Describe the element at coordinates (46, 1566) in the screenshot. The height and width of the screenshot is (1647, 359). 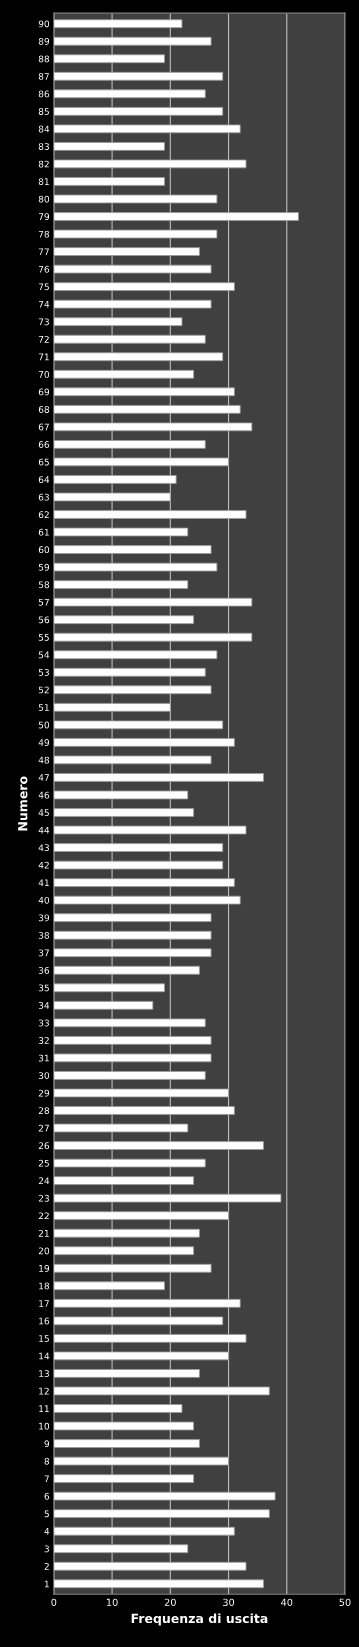
I see `y-tick-label: 2` at that location.